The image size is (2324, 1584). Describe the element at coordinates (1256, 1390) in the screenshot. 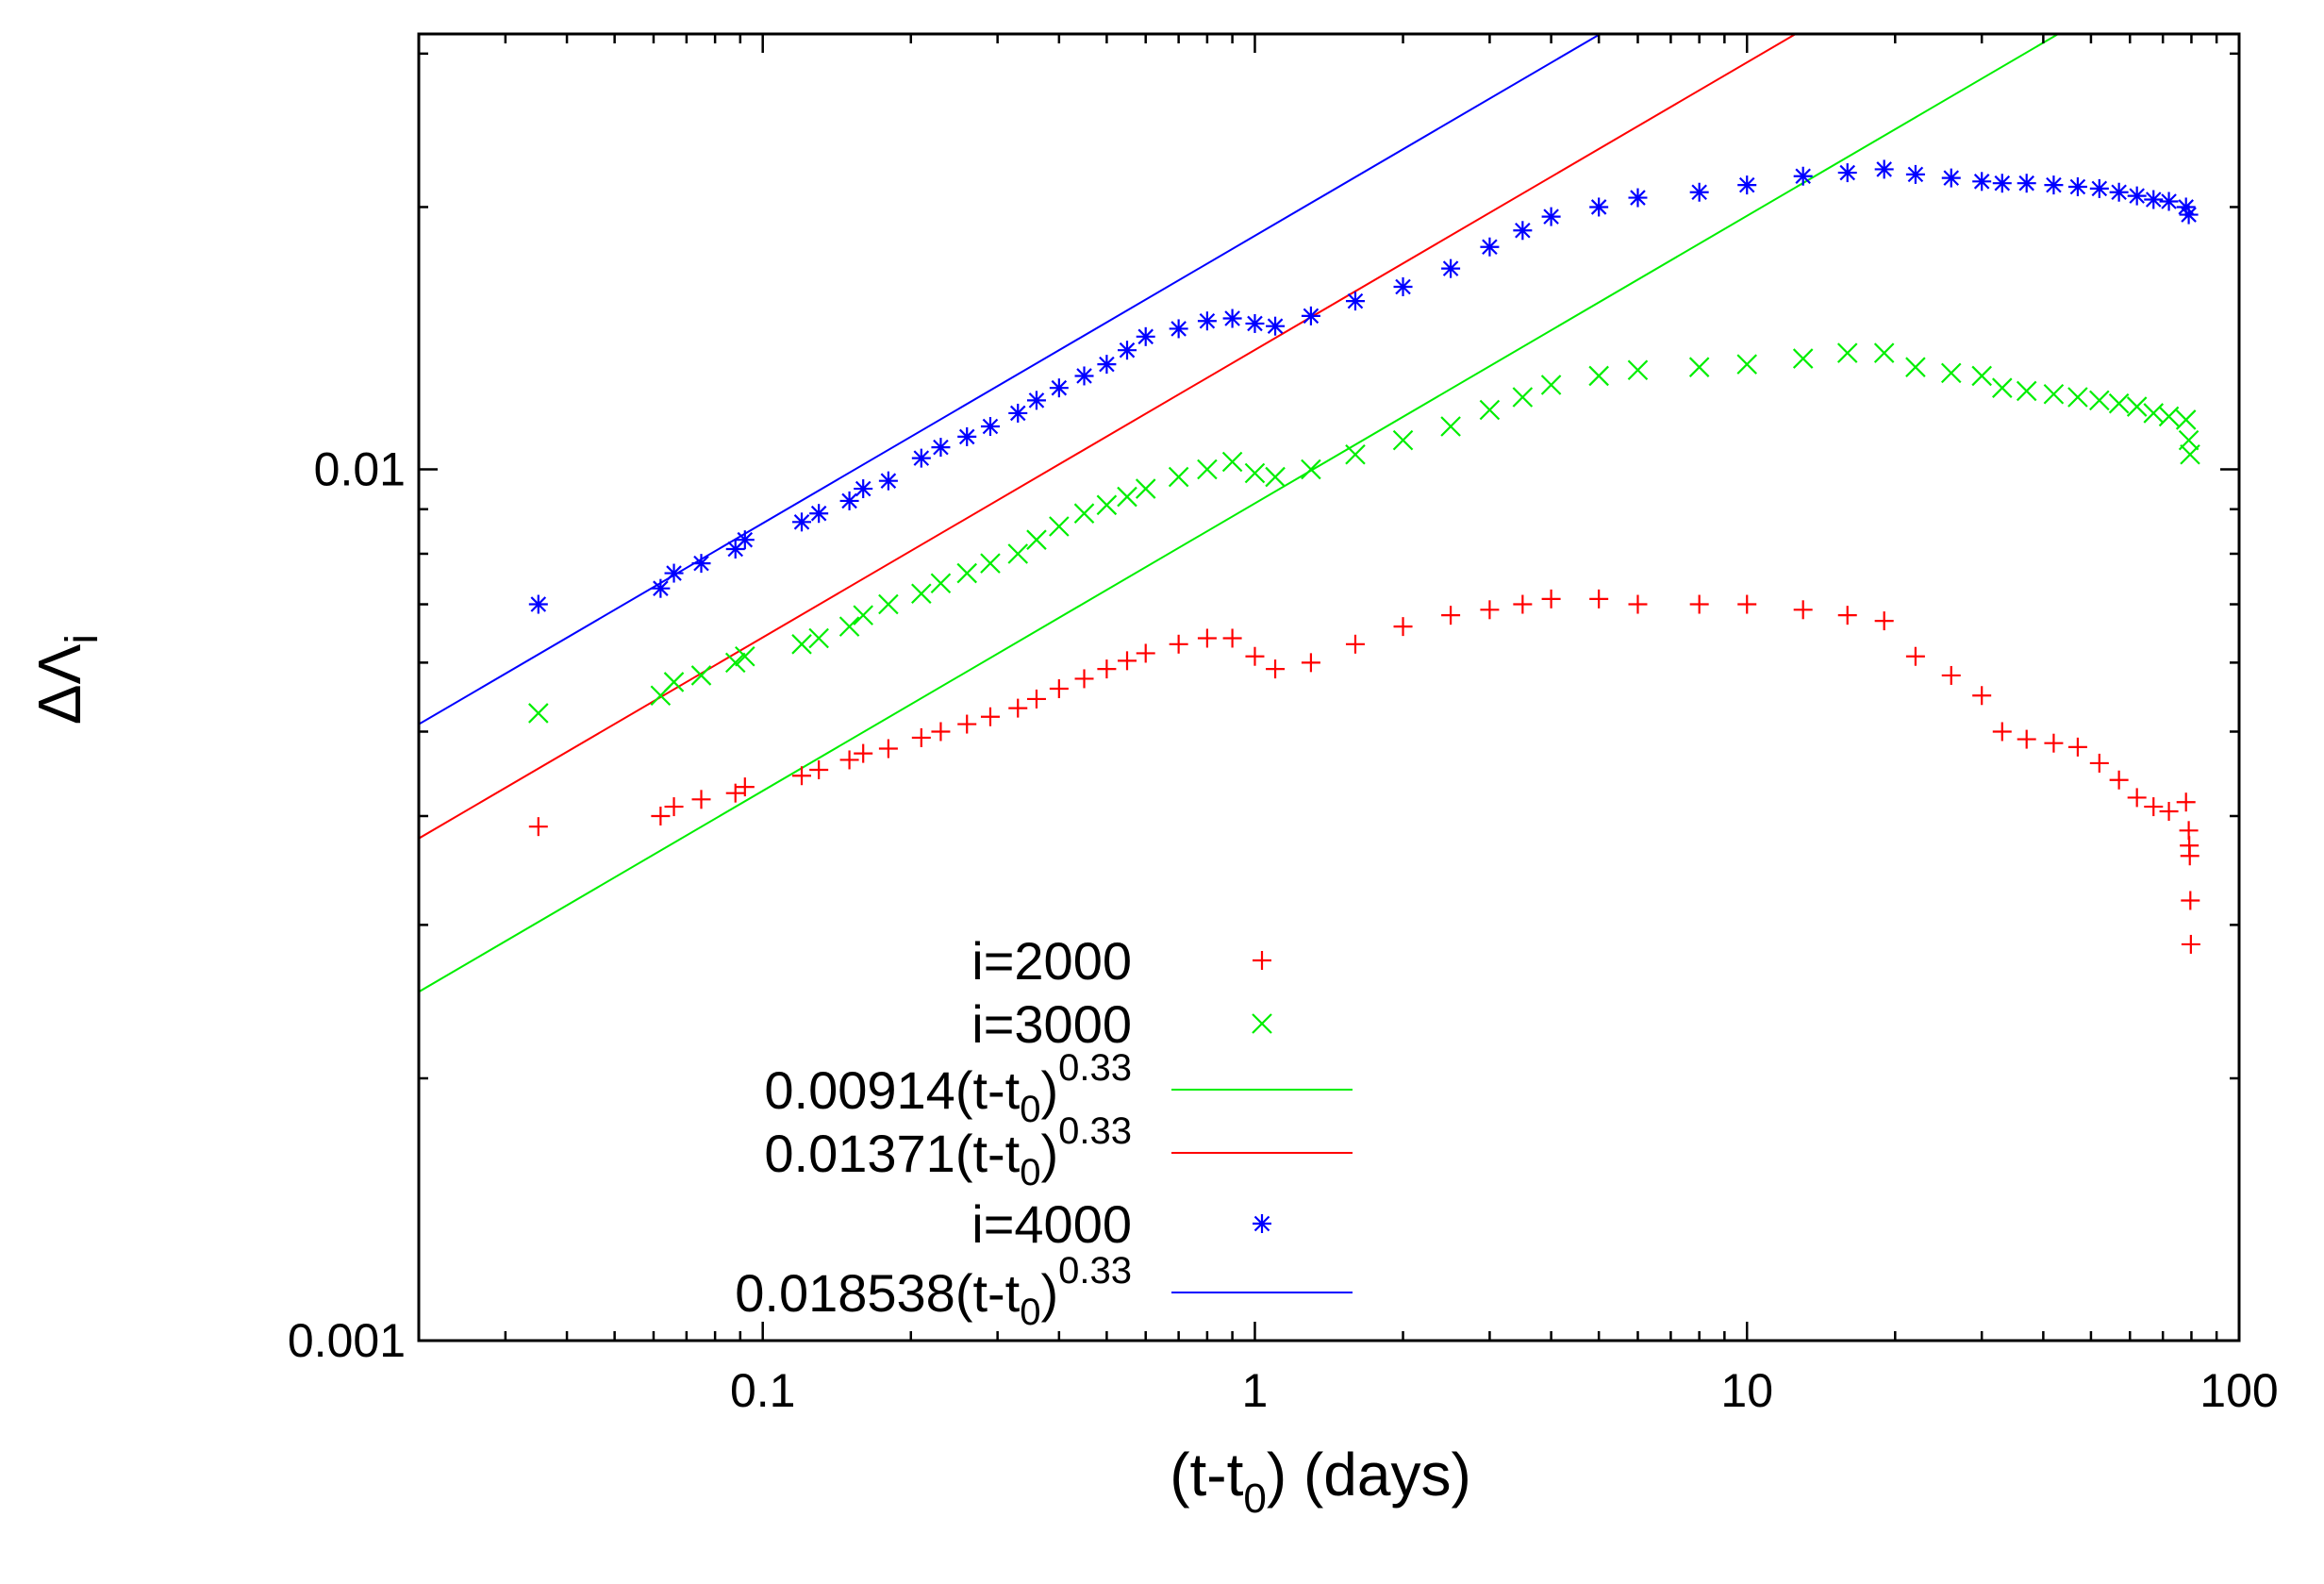

I see `x-tick-label: 1` at that location.